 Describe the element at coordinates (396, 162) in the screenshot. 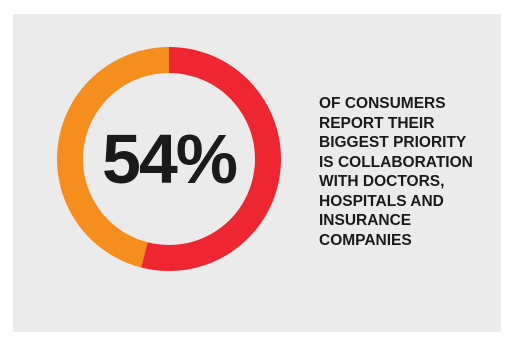

I see `caption-line: IS COLLABORATION` at that location.